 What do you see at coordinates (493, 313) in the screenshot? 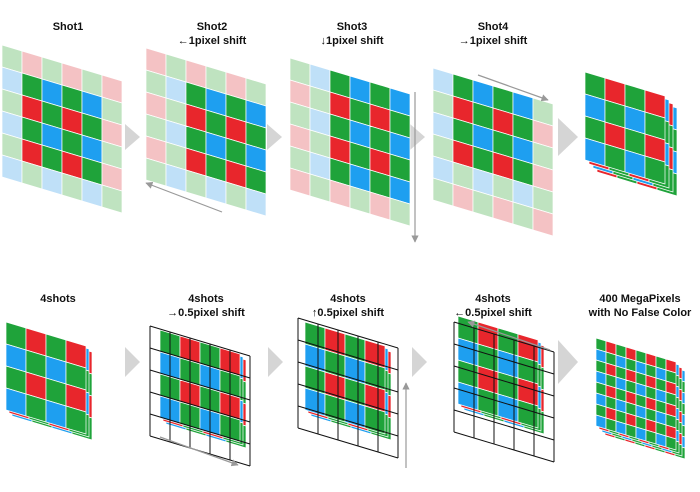
I see `p4-subtitle: ←0.5pixel shift` at bounding box center [493, 313].